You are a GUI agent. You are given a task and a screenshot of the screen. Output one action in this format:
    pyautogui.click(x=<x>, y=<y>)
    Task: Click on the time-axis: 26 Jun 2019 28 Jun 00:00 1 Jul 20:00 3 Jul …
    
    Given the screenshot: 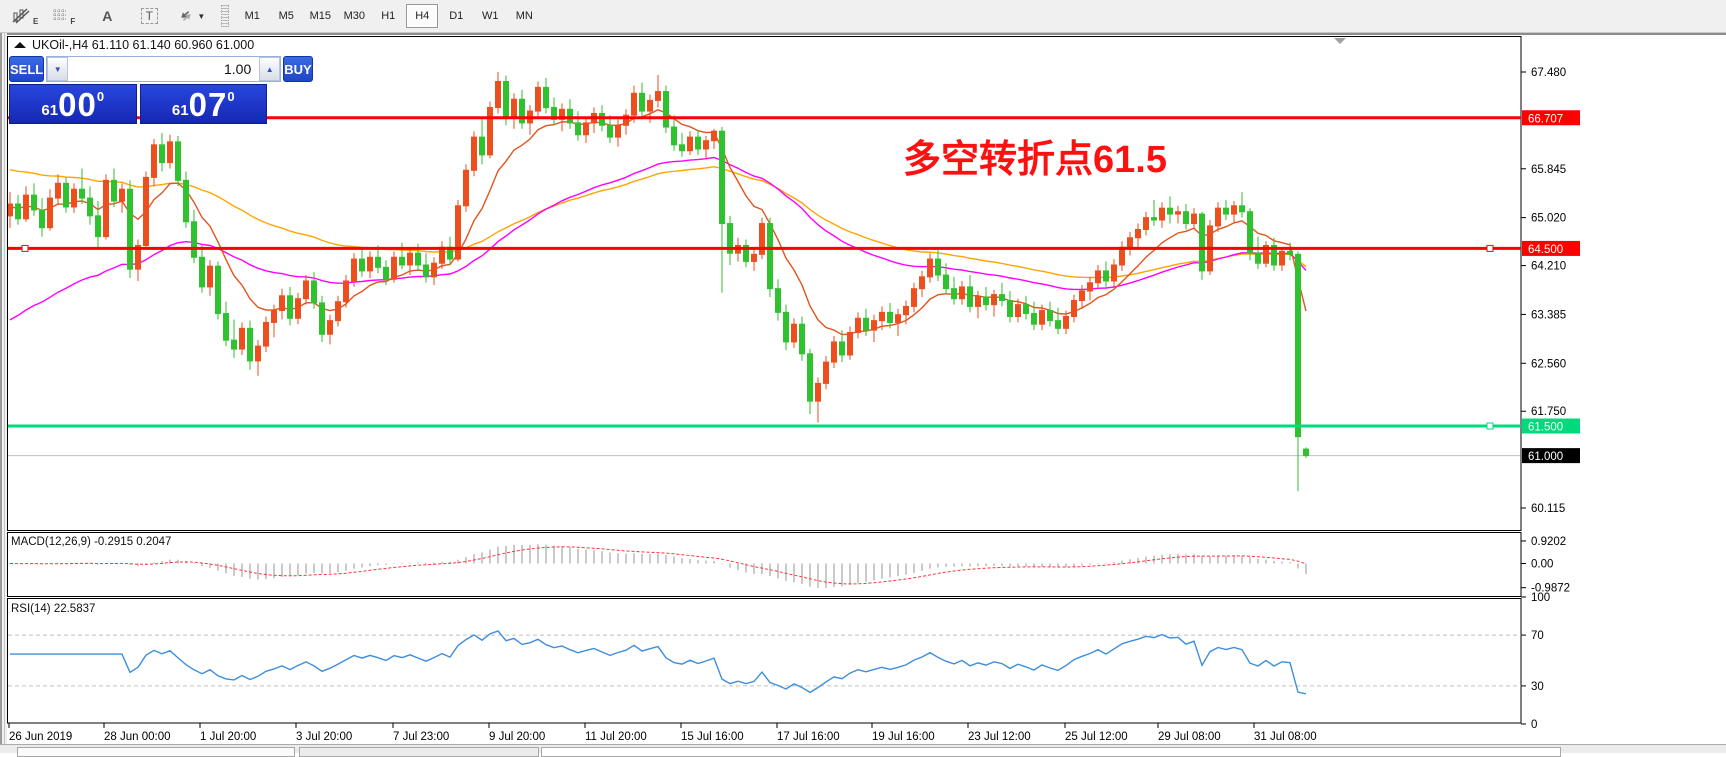 What is the action you would take?
    pyautogui.click(x=662, y=733)
    